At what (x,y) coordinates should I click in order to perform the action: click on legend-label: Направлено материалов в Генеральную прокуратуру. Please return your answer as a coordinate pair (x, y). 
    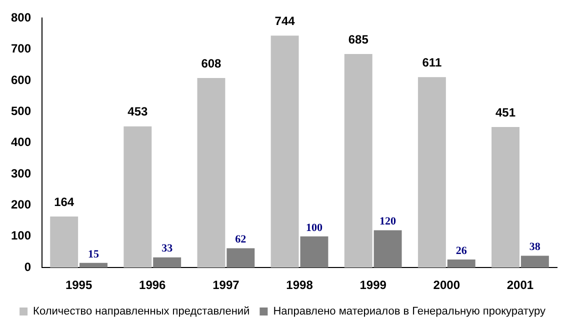
    Looking at the image, I should click on (409, 312).